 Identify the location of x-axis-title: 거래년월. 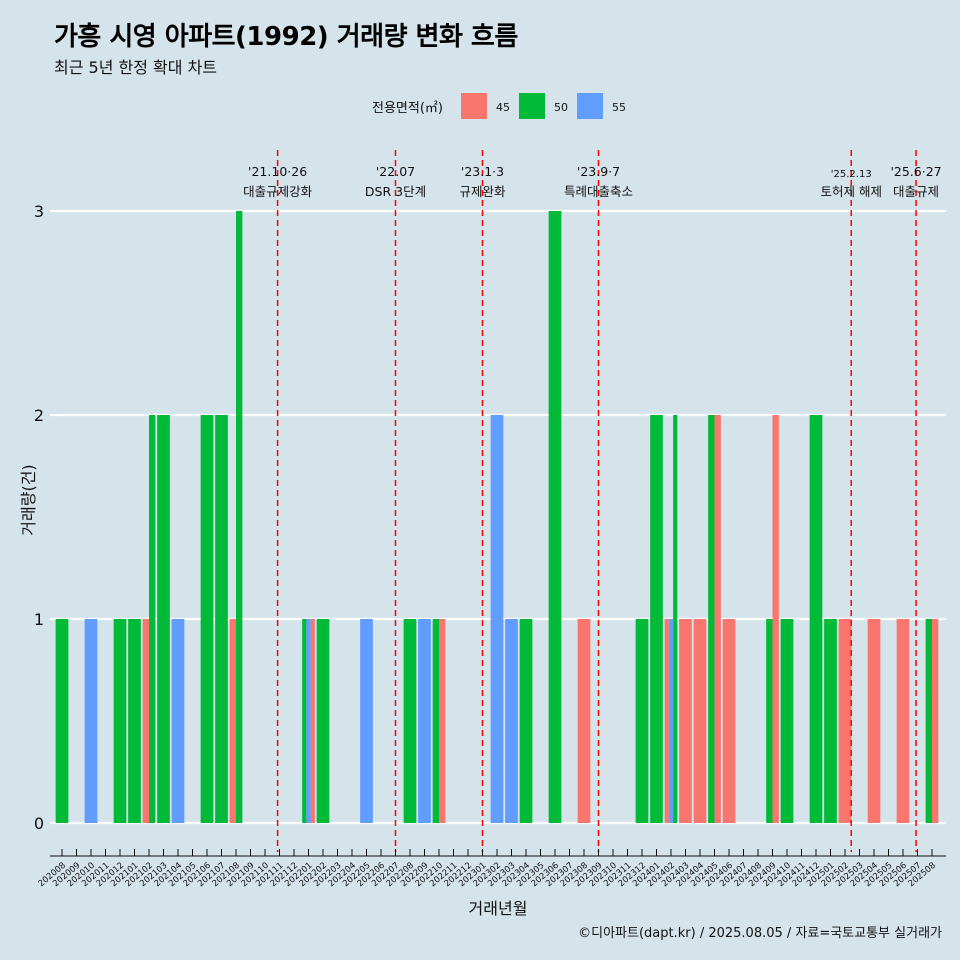
(498, 908).